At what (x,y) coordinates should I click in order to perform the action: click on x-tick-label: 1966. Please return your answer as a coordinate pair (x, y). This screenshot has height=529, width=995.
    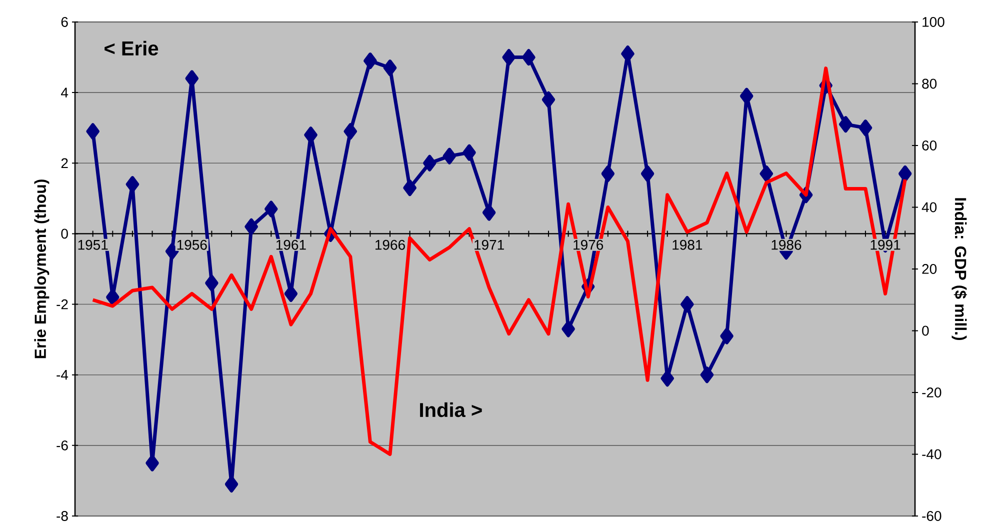
    Looking at the image, I should click on (390, 245).